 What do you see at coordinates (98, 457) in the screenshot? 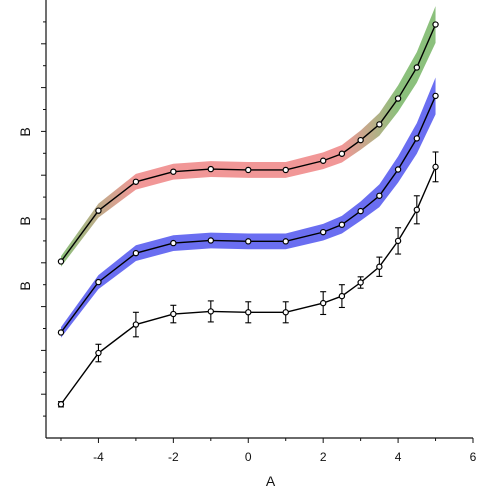
I see `x-tick-label-0: -4` at bounding box center [98, 457].